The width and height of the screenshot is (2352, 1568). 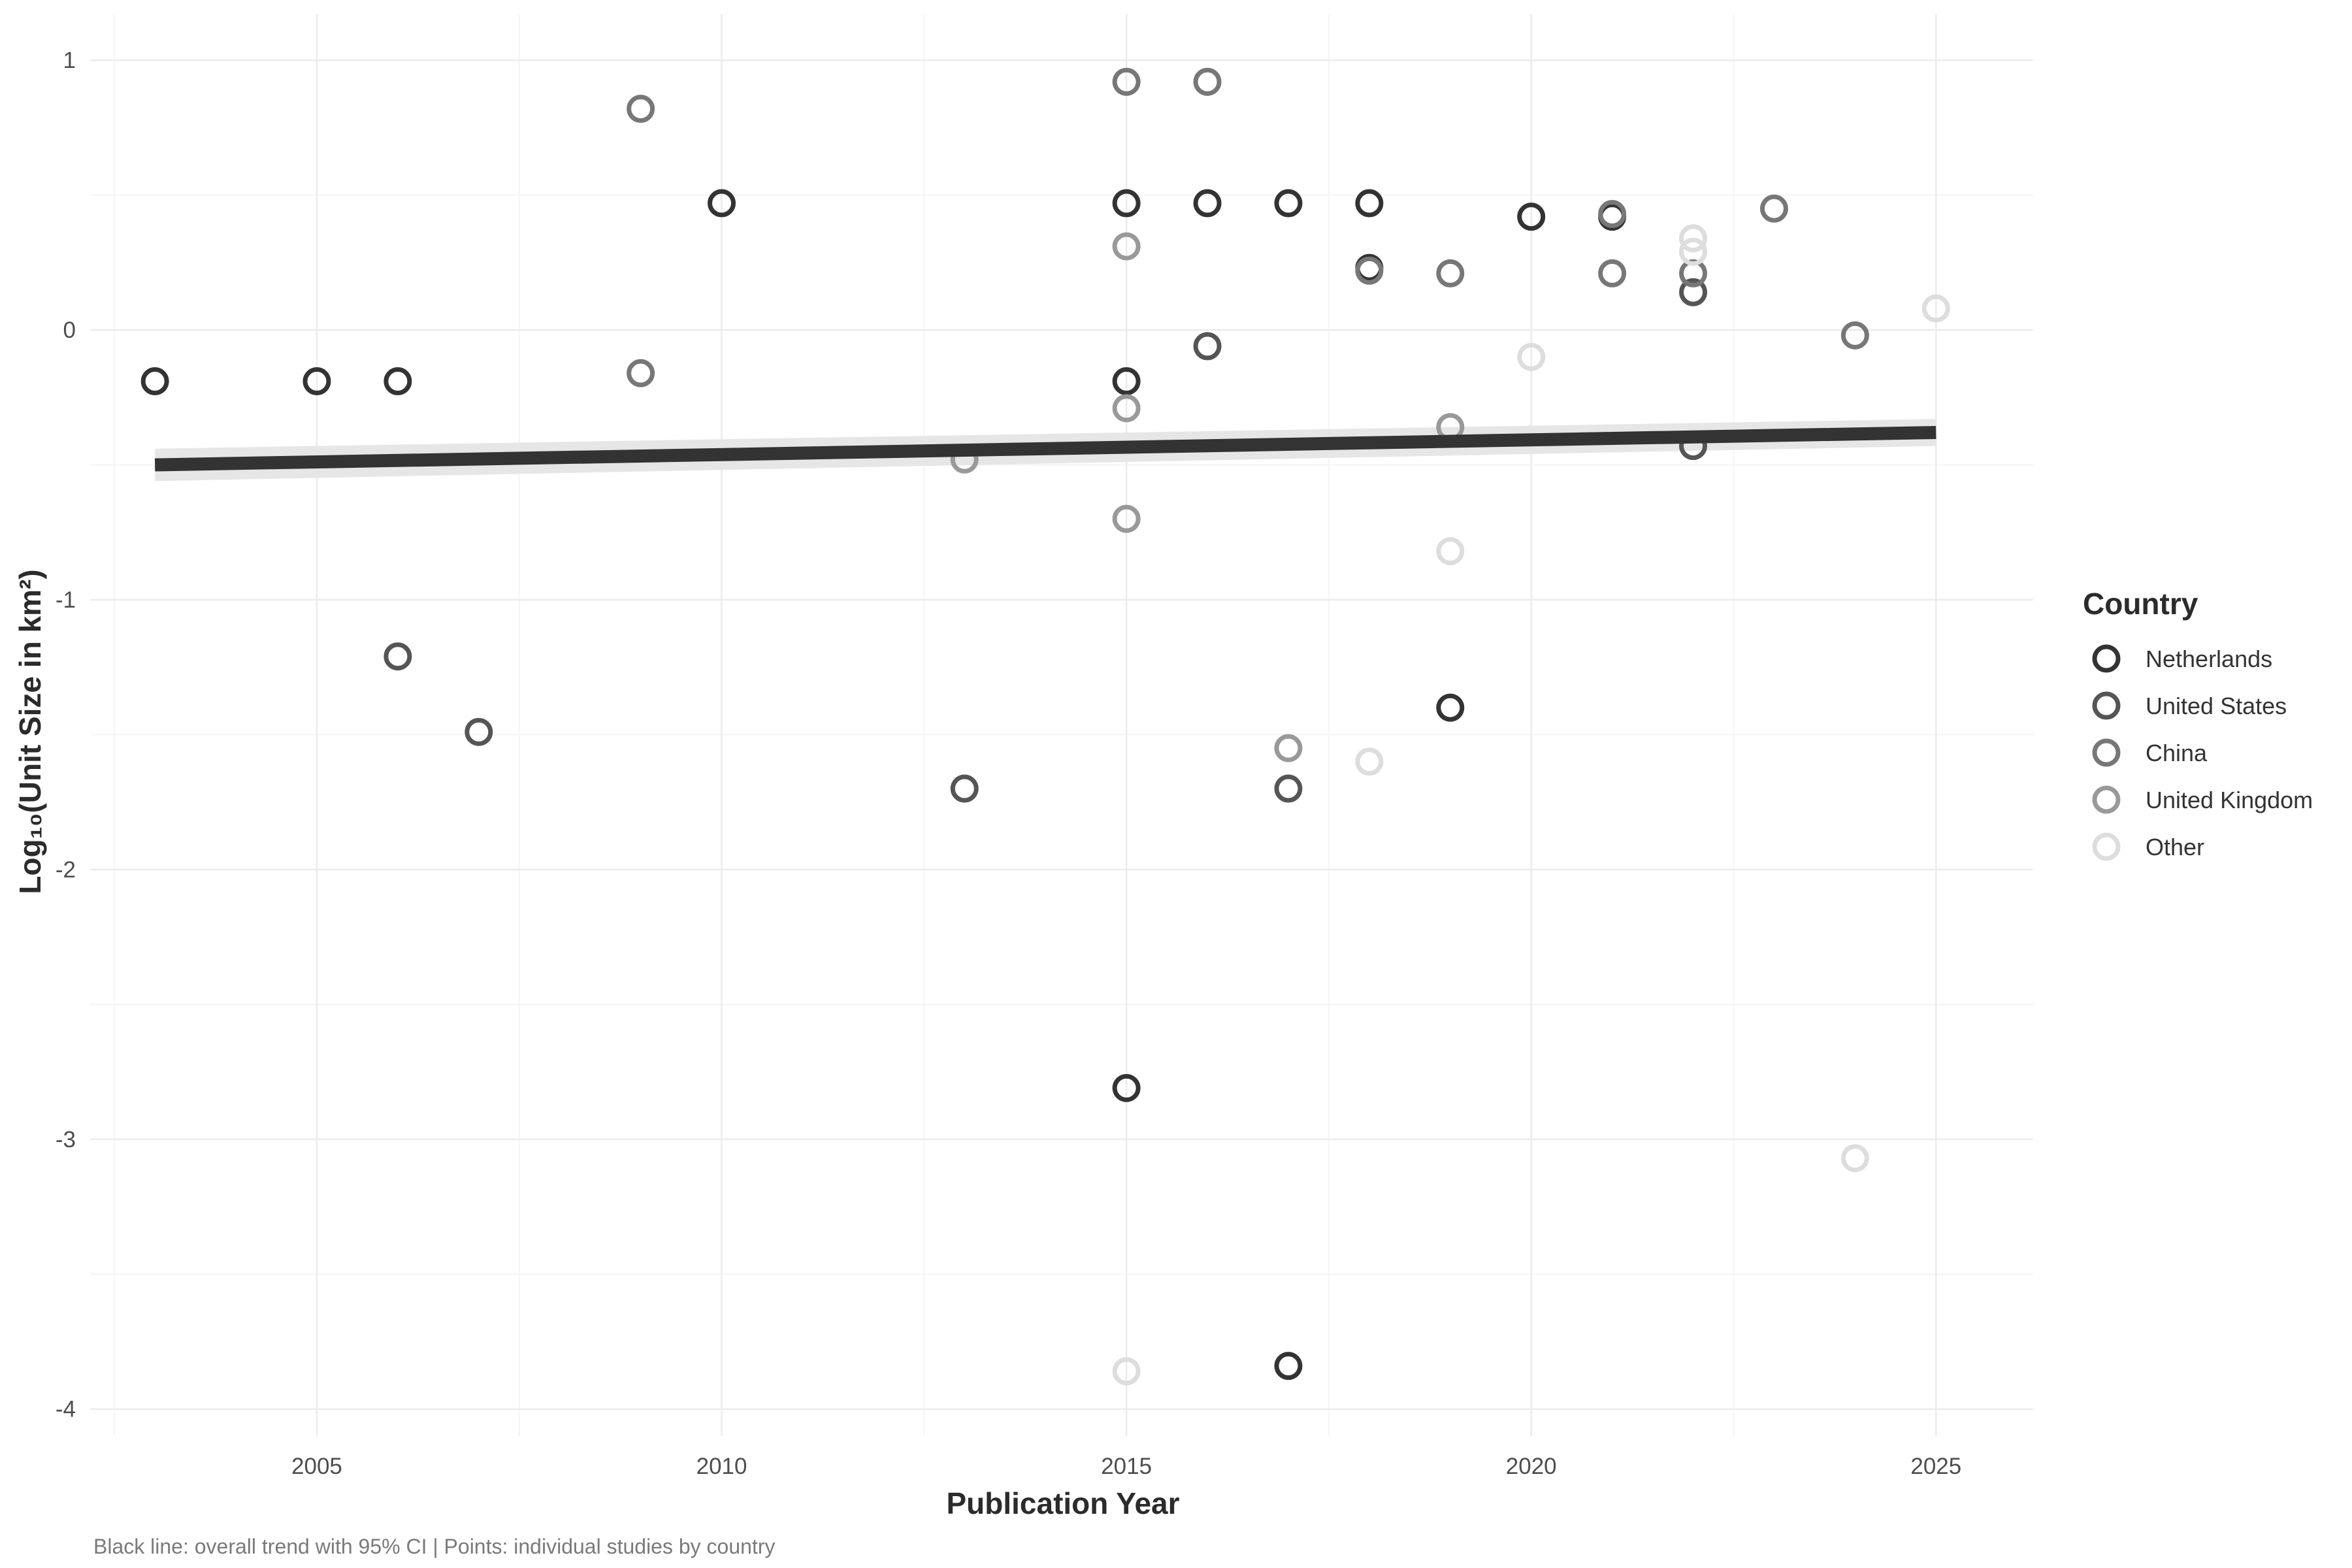 I want to click on y-tick-label: 0, so click(x=69, y=330).